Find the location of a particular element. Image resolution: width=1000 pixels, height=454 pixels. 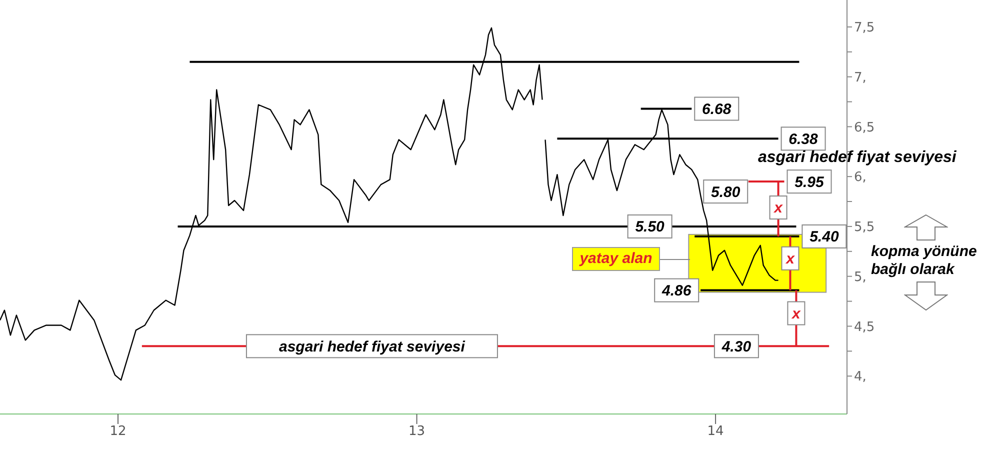

annotation: 6.38 is located at coordinates (803, 139).